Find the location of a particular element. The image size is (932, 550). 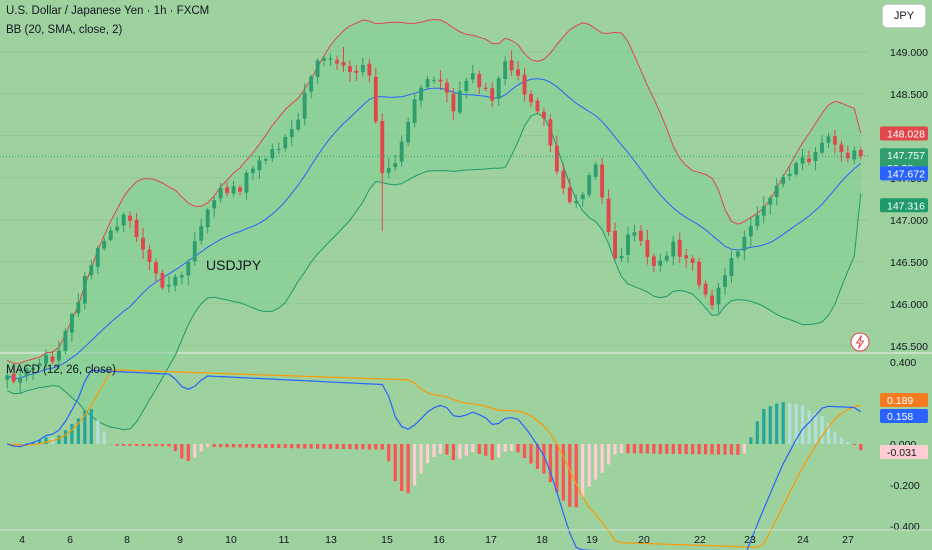

lightning-icon is located at coordinates (860, 342).